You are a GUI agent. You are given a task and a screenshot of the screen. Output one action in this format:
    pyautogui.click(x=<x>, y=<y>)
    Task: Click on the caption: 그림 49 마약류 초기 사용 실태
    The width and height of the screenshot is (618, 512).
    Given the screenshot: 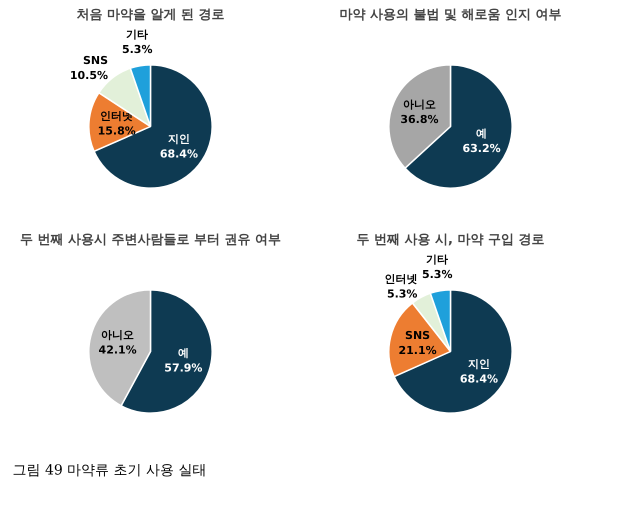 What is the action you would take?
    pyautogui.click(x=109, y=470)
    